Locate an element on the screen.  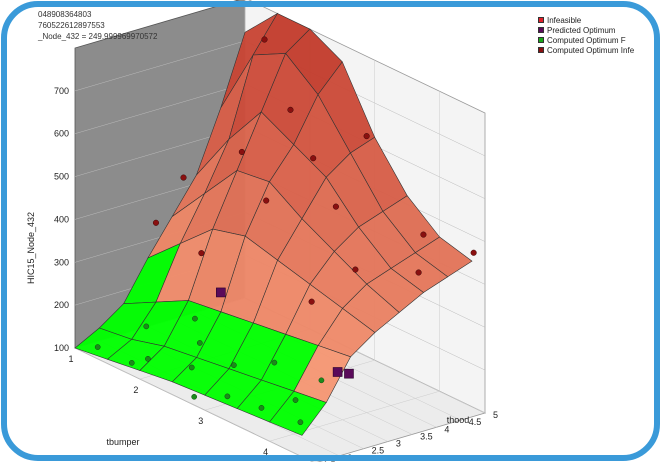
y-axis-label: thood is located at coordinates (458, 420).